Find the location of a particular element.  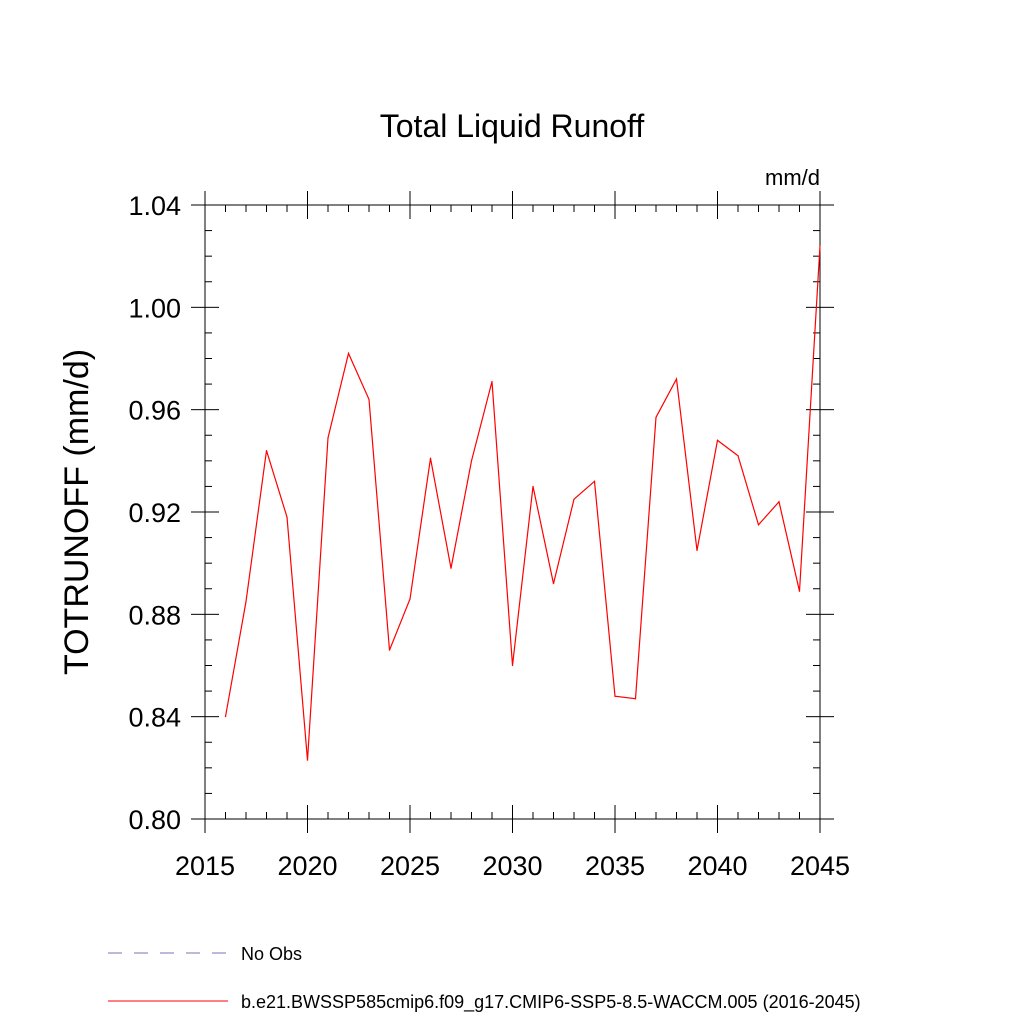

x-tick-label: 2035 is located at coordinates (615, 866).